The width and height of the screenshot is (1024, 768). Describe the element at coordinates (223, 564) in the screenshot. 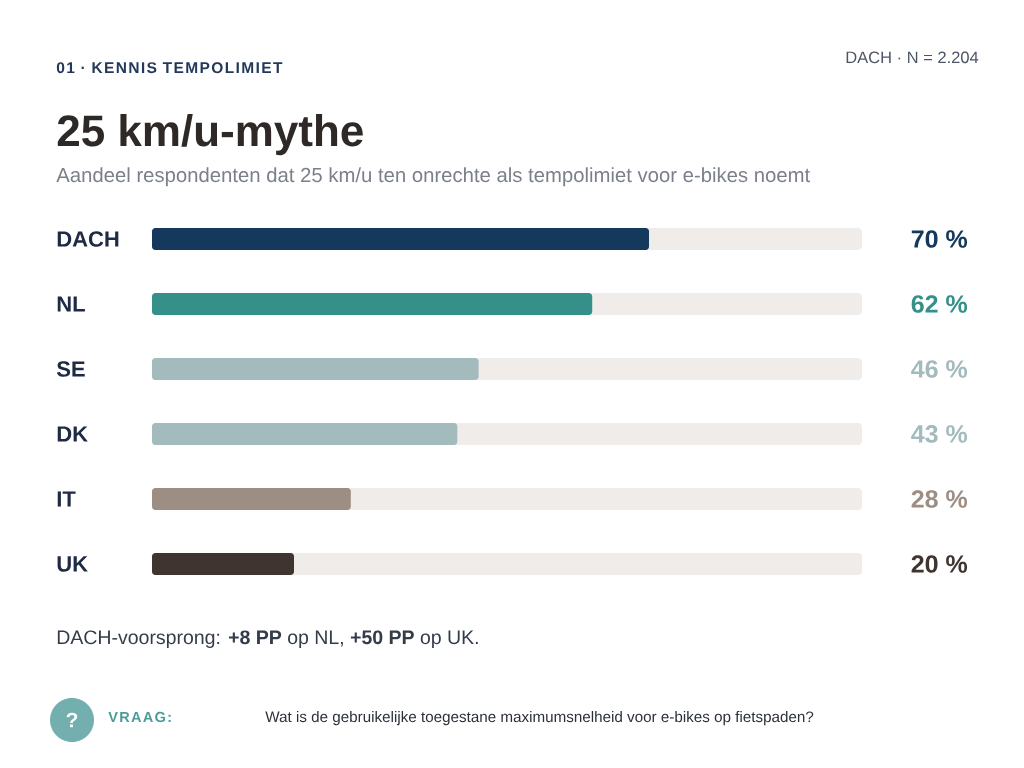

I see `bar` at that location.